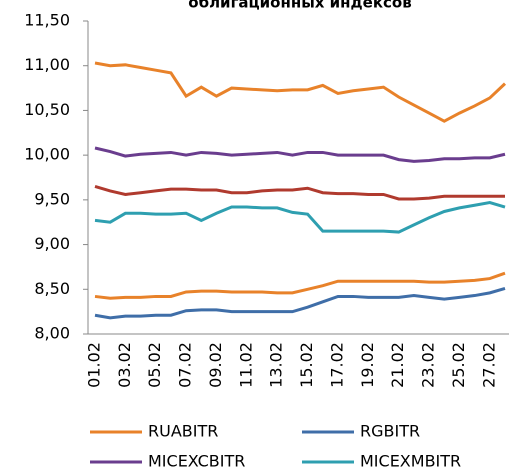  What do you see at coordinates (367, 365) in the screenshot?
I see `x-tick-label: 19.02` at bounding box center [367, 365].